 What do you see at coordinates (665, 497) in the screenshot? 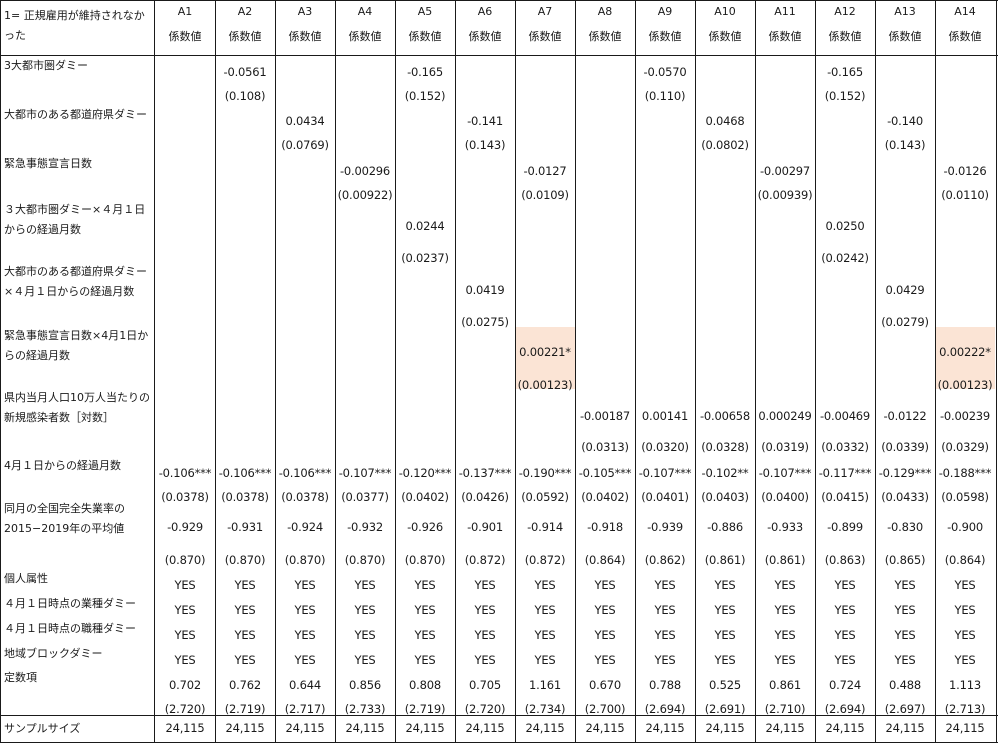
I see `standard-error-value: (0.0401)` at bounding box center [665, 497].